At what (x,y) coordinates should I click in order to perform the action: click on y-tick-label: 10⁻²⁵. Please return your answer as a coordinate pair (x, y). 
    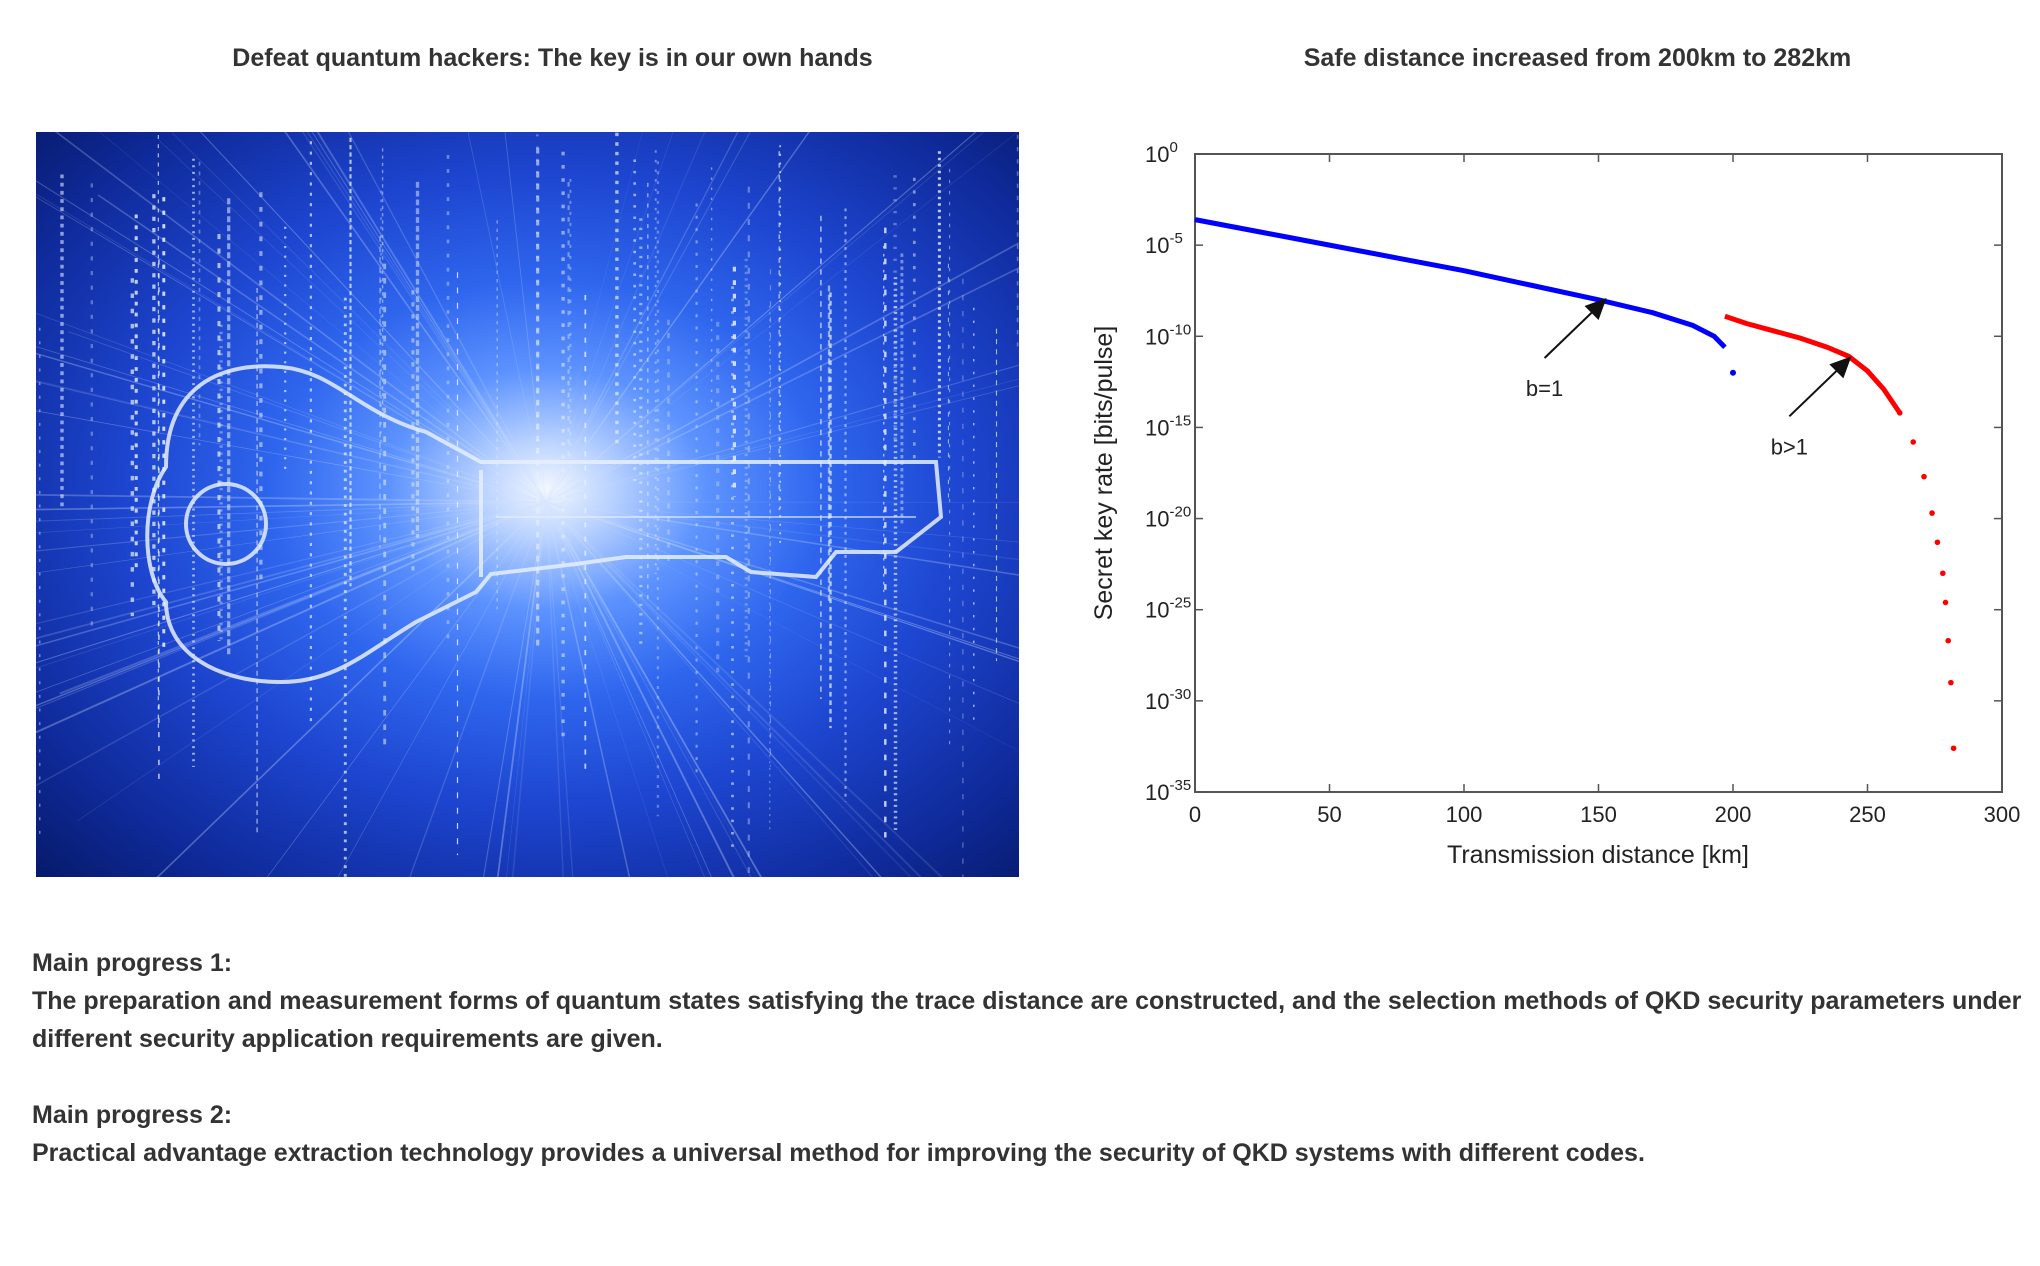
    Looking at the image, I should click on (1168, 609).